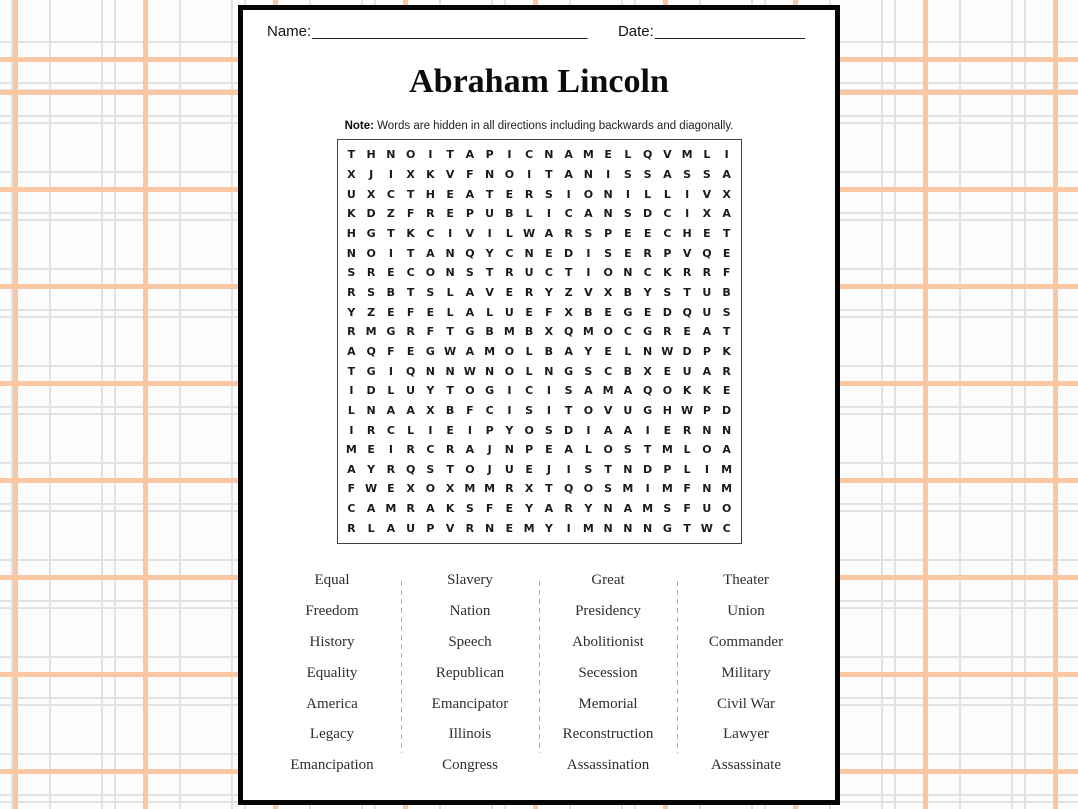 The image size is (1078, 809). What do you see at coordinates (371, 175) in the screenshot?
I see `grid-cell: J` at bounding box center [371, 175].